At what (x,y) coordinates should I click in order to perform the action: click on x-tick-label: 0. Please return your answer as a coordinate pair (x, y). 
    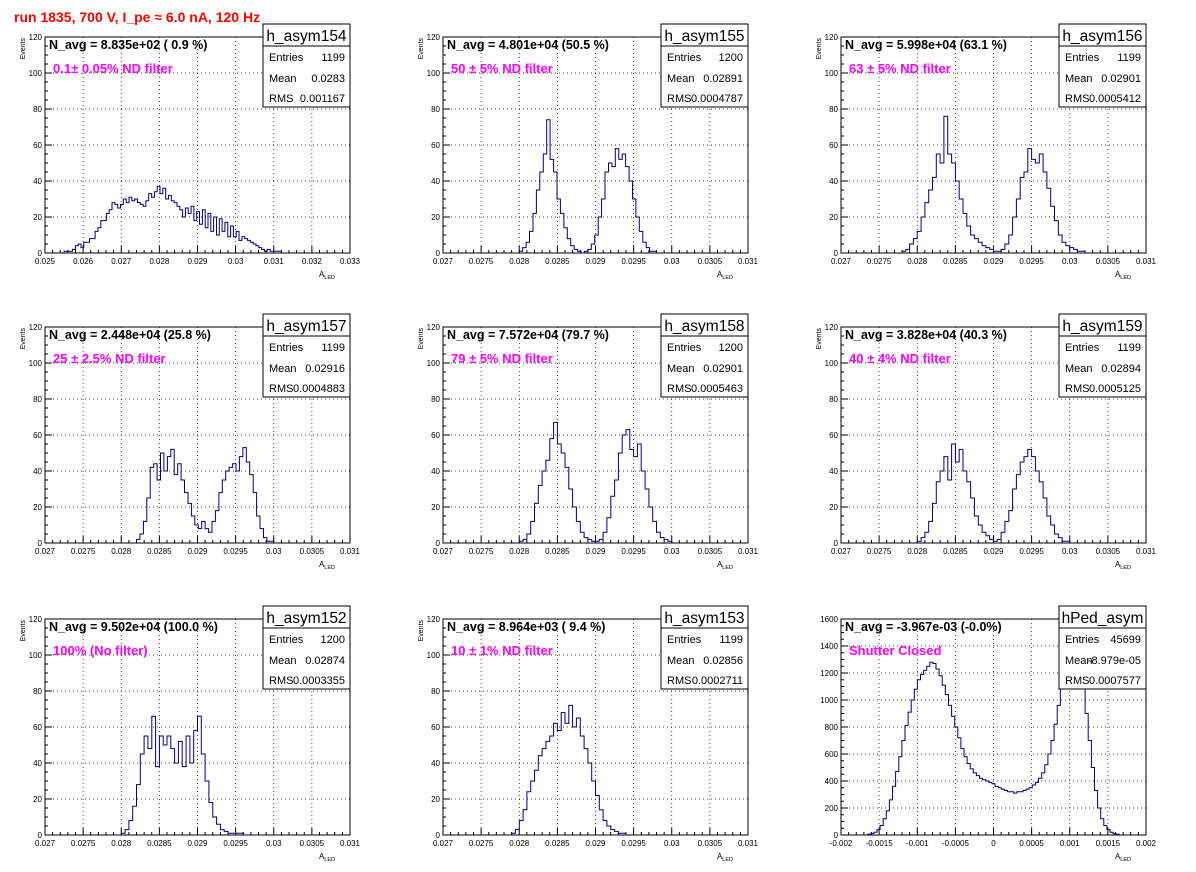
    Looking at the image, I should click on (993, 843).